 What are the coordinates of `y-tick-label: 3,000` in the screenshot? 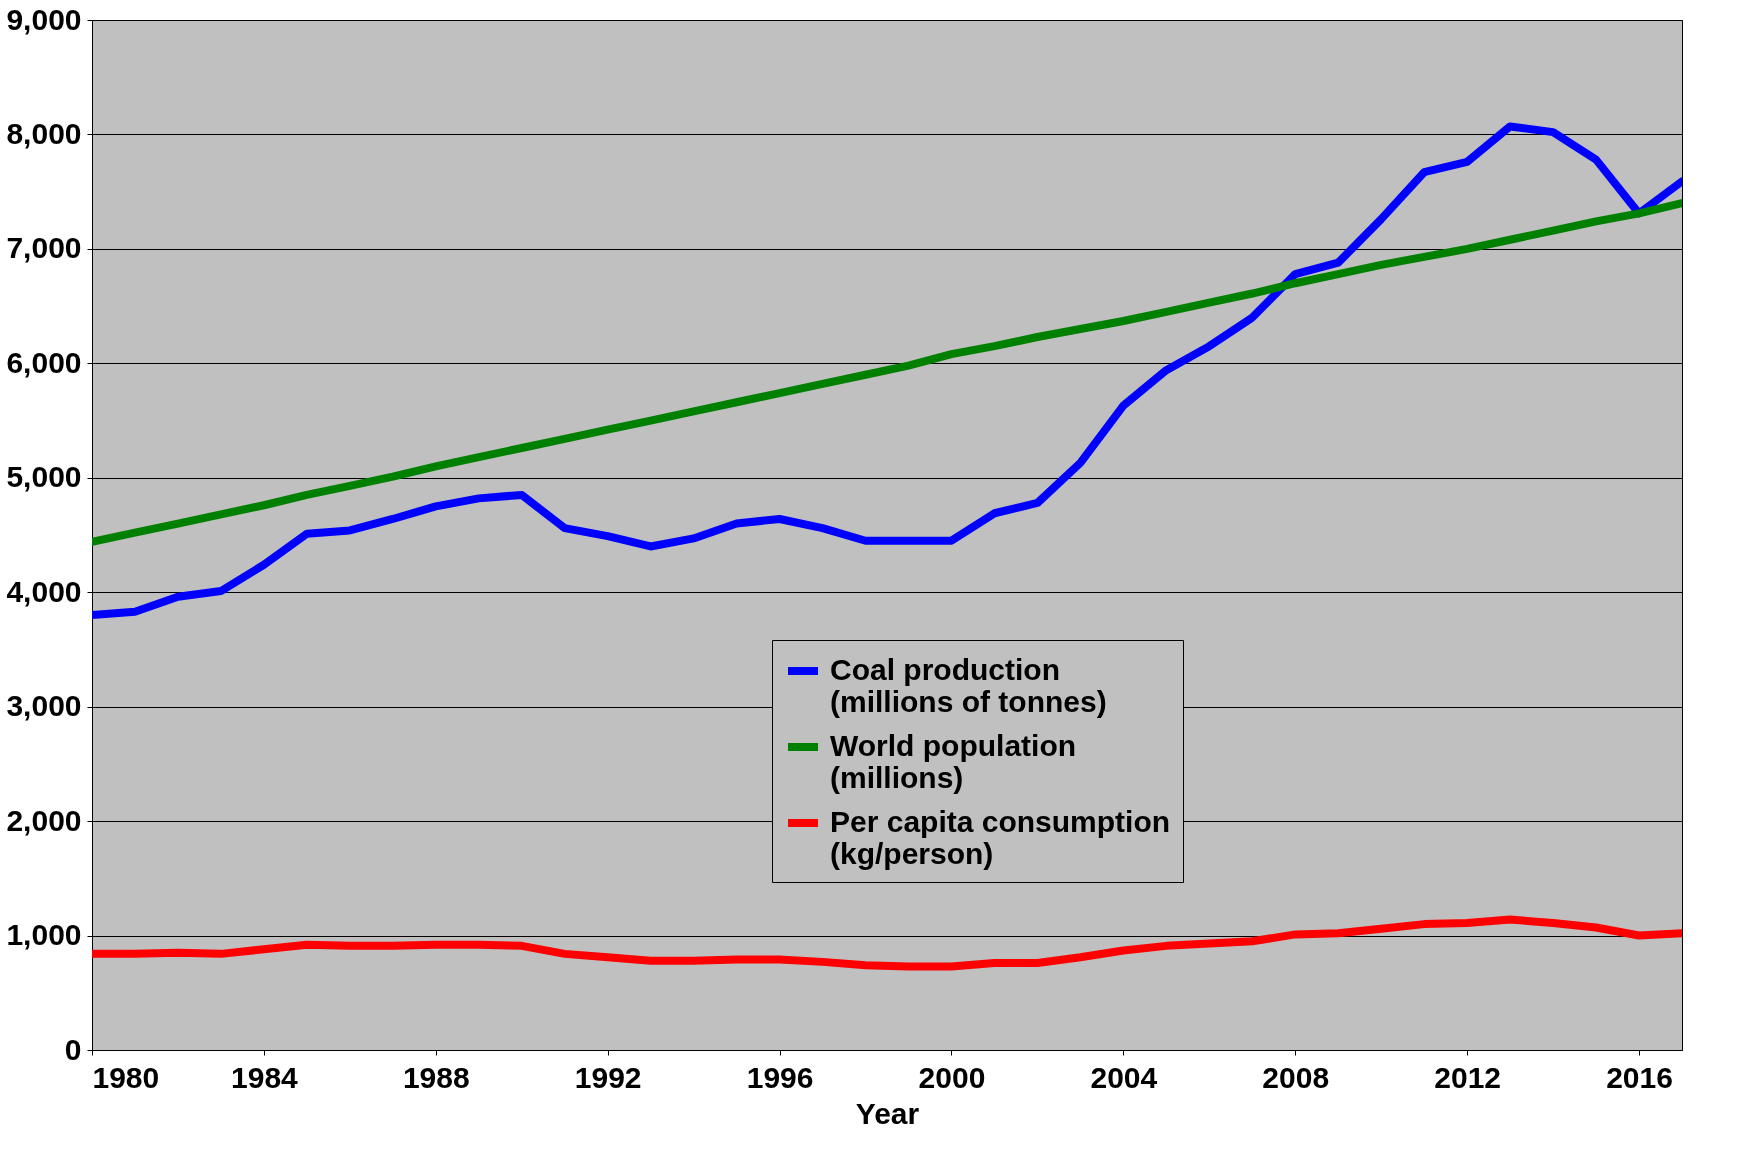 It's located at (44, 706).